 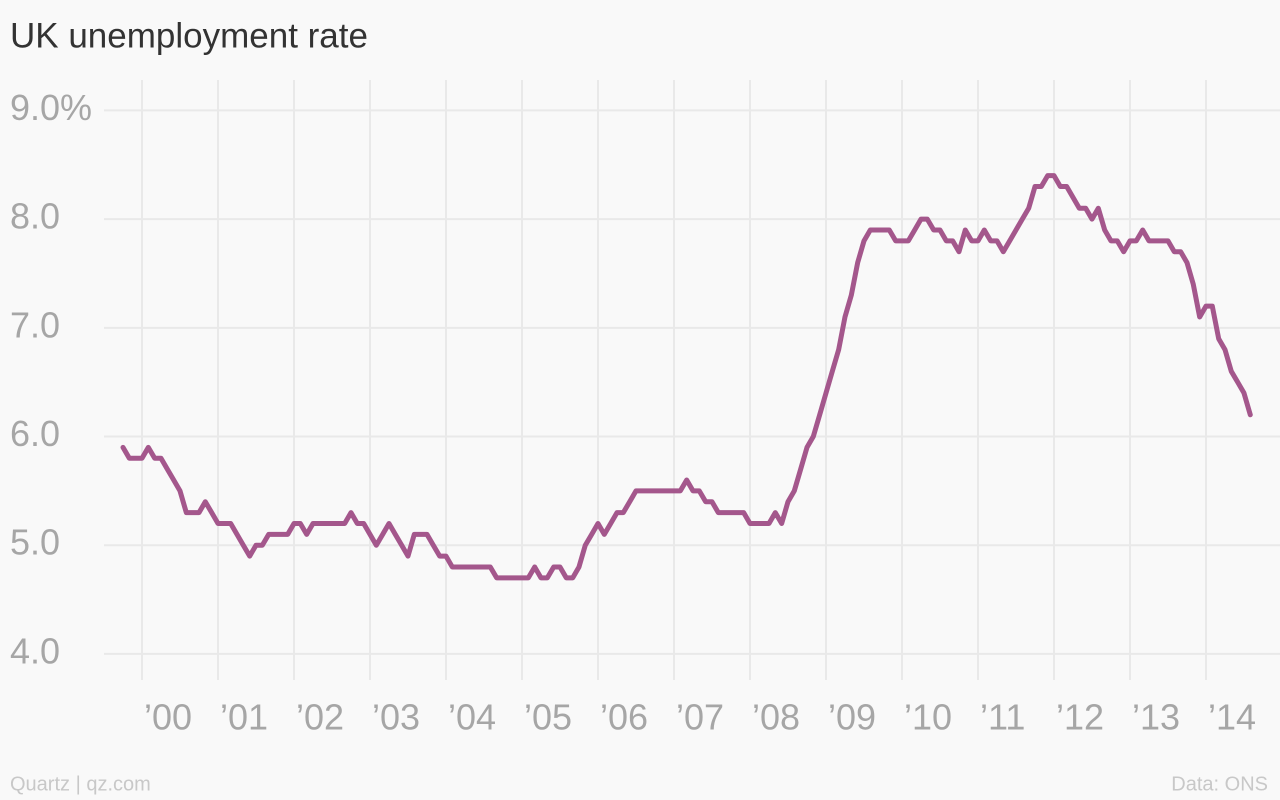 What do you see at coordinates (35, 216) in the screenshot?
I see `y-tick-label: 8.0` at bounding box center [35, 216].